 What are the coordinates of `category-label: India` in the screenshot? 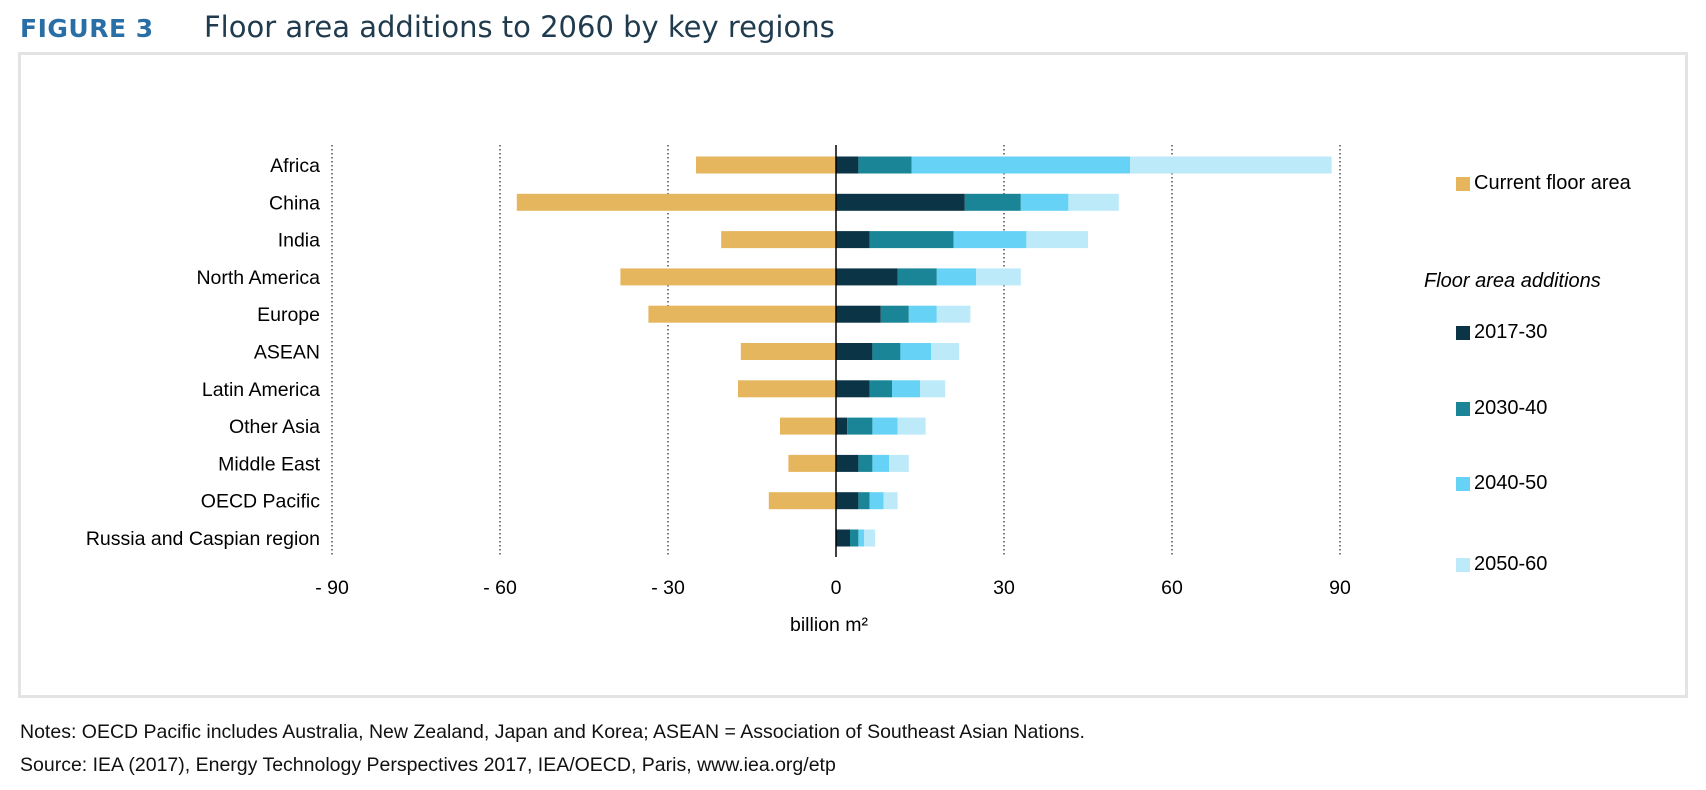 It's located at (299, 241).